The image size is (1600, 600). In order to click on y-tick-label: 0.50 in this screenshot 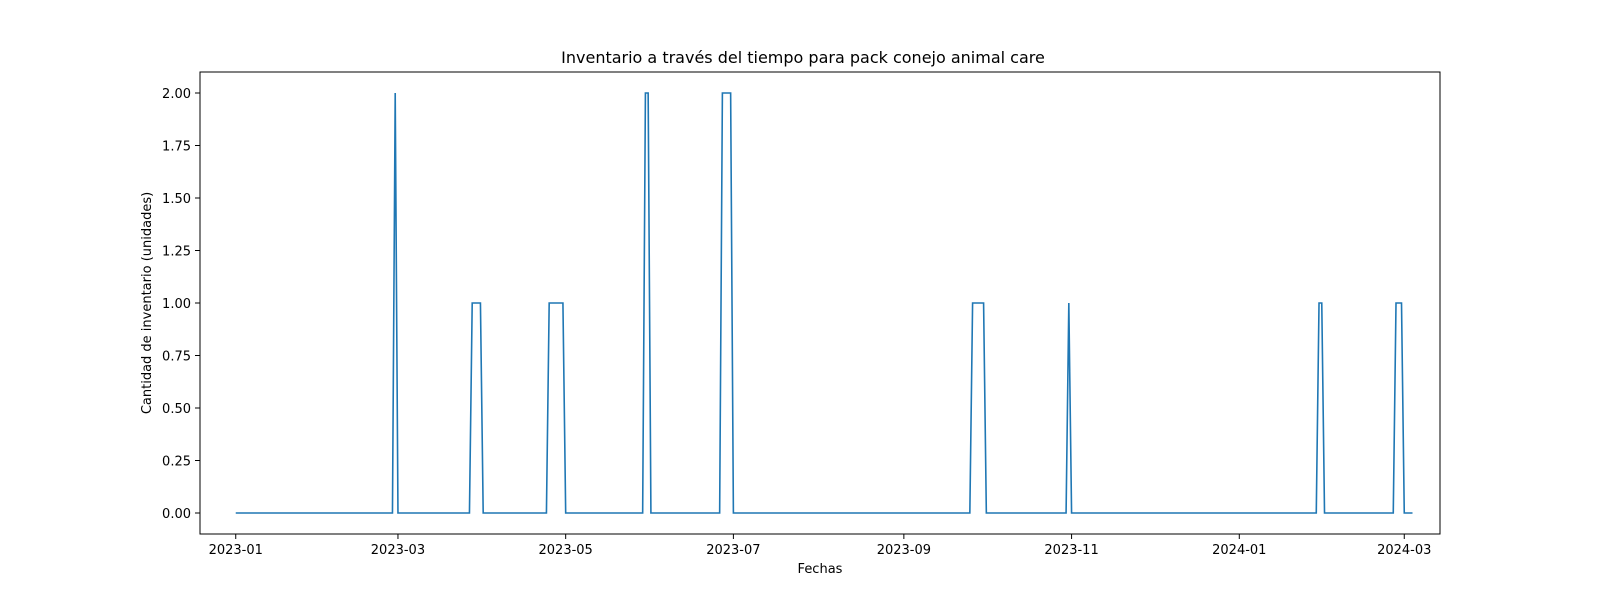, I will do `click(176, 409)`.